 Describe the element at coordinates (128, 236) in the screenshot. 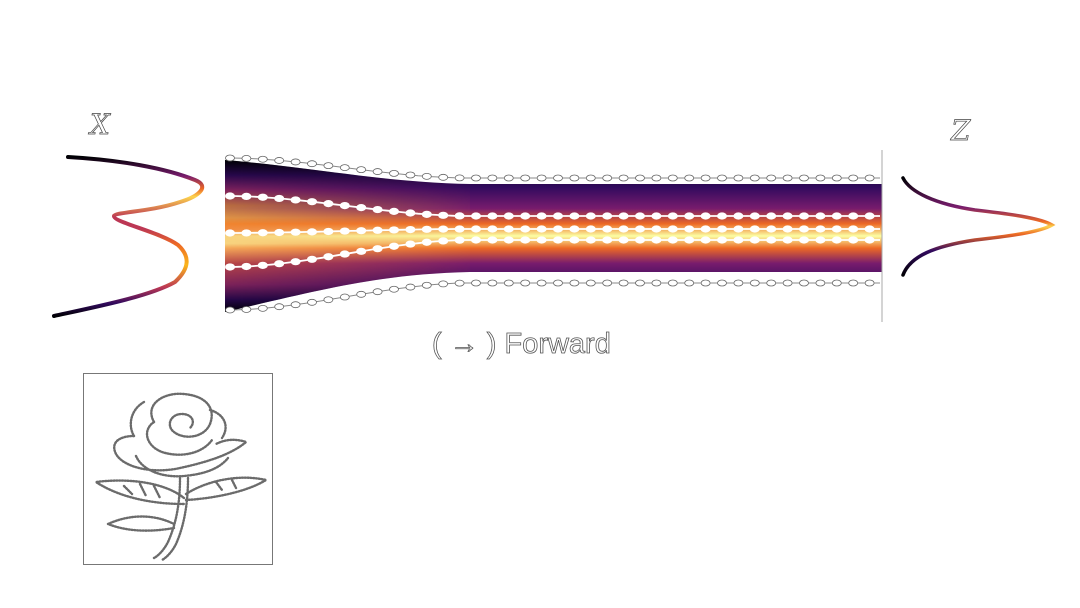

I see `source-density-curve` at that location.